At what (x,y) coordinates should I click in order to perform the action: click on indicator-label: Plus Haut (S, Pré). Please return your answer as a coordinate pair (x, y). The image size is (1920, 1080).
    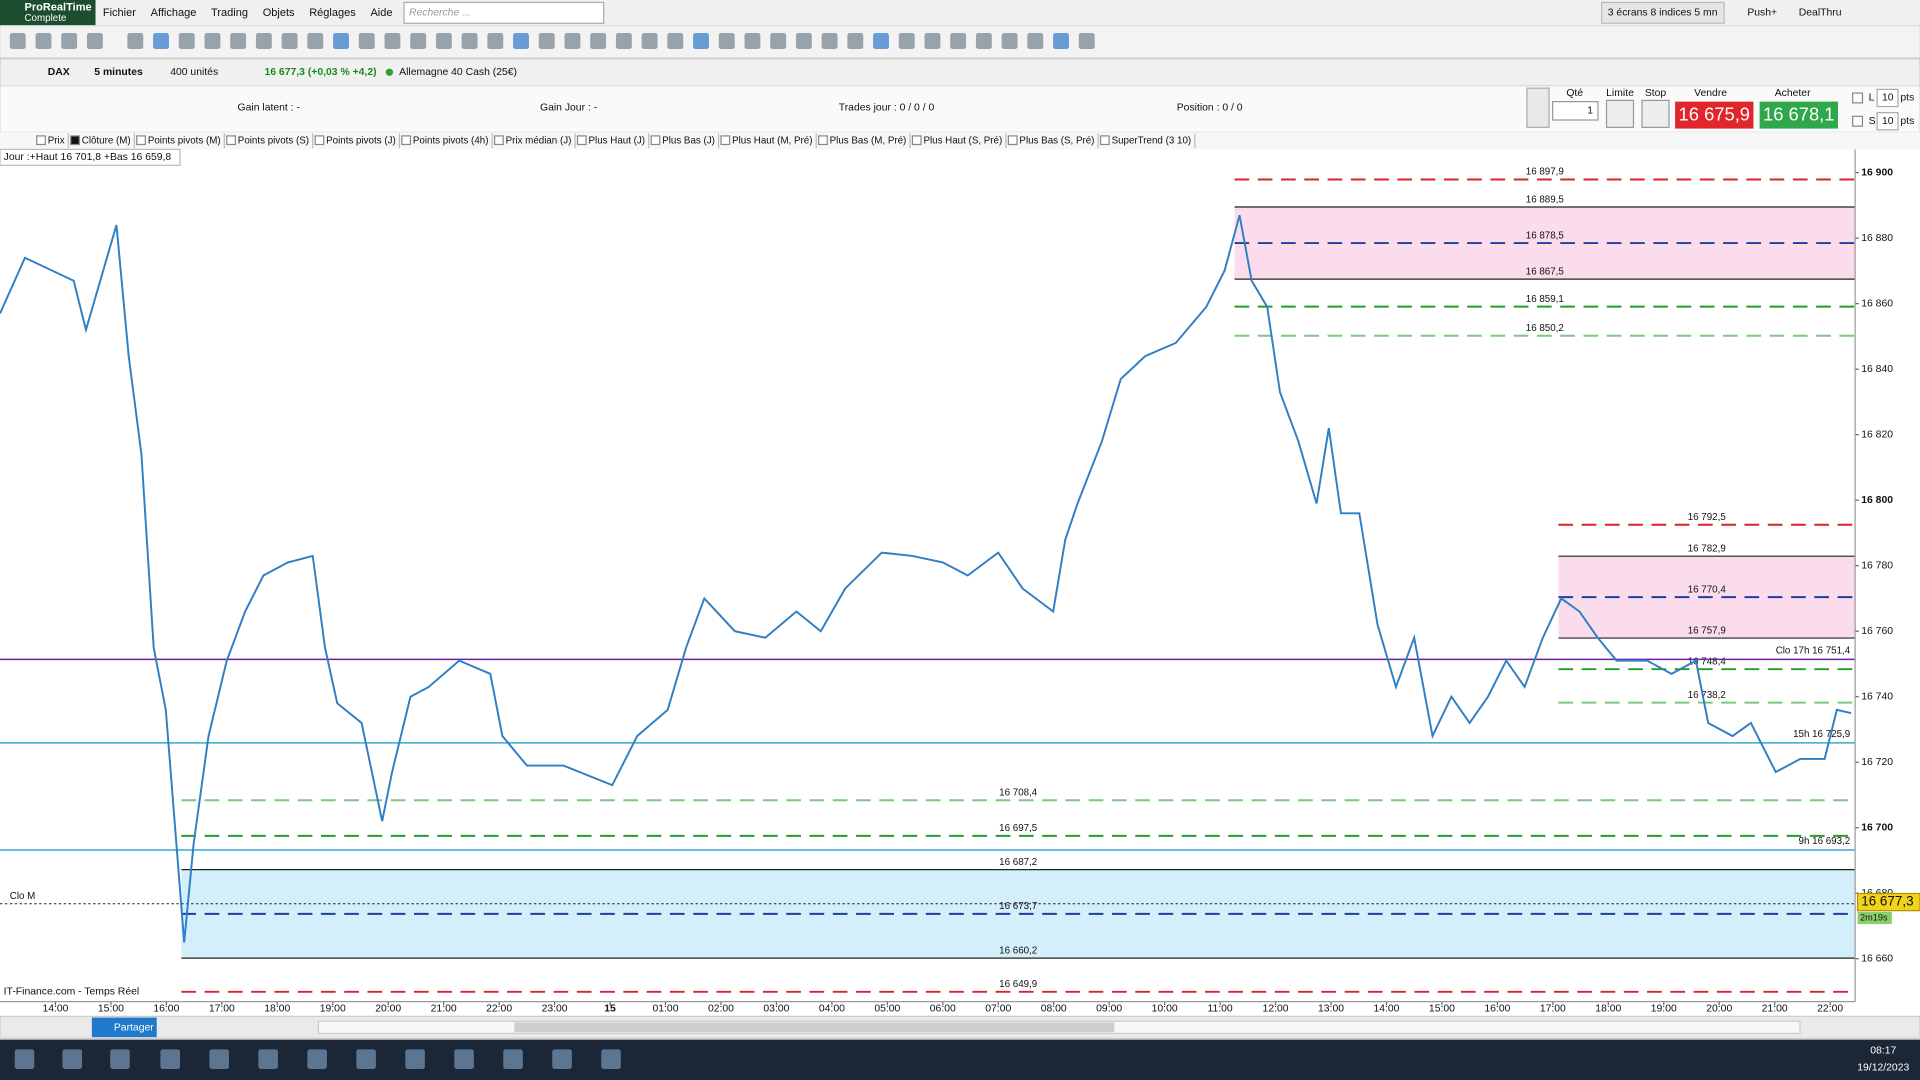
    Looking at the image, I should click on (962, 140).